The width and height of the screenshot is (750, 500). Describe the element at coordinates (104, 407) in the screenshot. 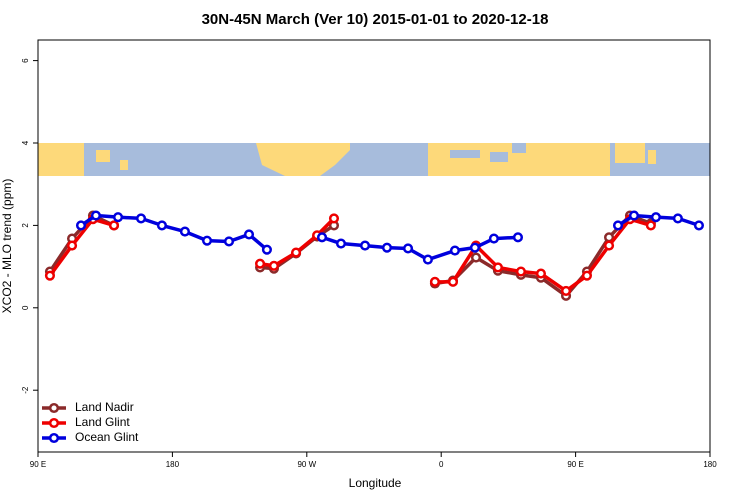

I see `legend-label: Land Nadir` at that location.